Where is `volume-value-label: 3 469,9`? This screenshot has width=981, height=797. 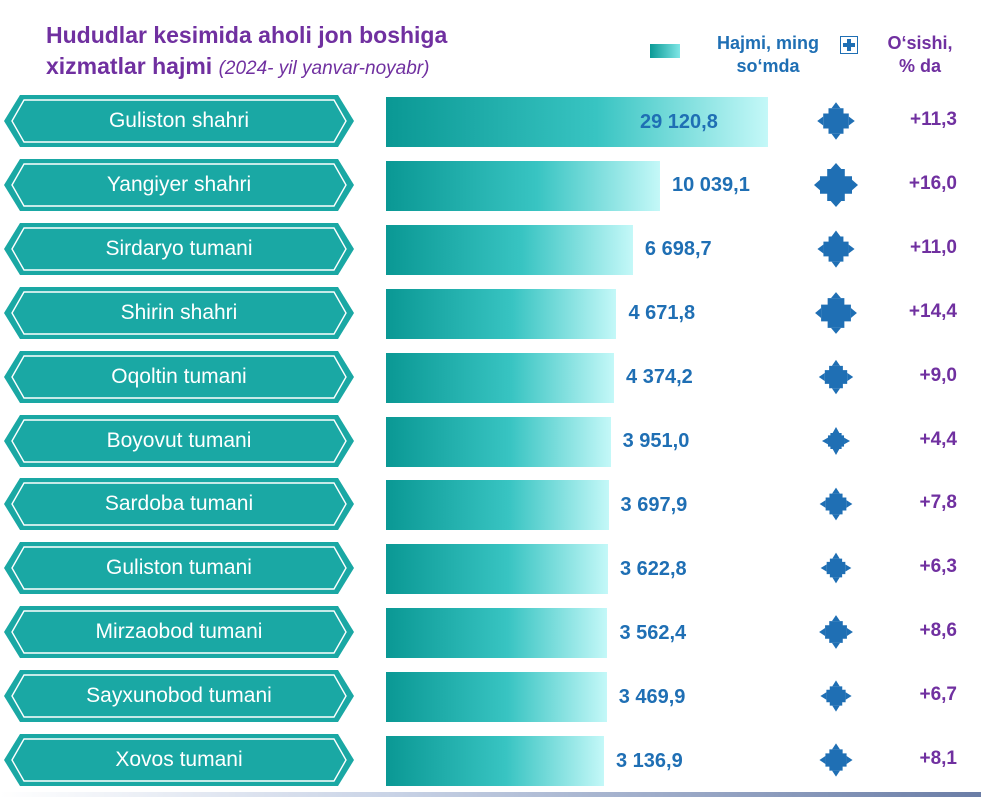
volume-value-label: 3 469,9 is located at coordinates (652, 696).